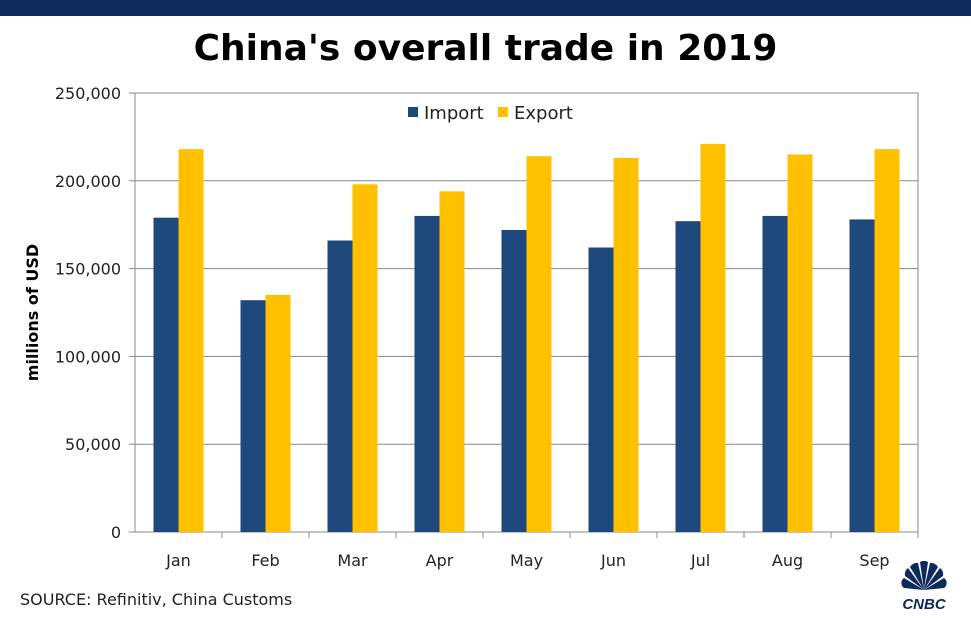 This screenshot has height=618, width=971. What do you see at coordinates (543, 113) in the screenshot?
I see `legend-label-export: Export` at bounding box center [543, 113].